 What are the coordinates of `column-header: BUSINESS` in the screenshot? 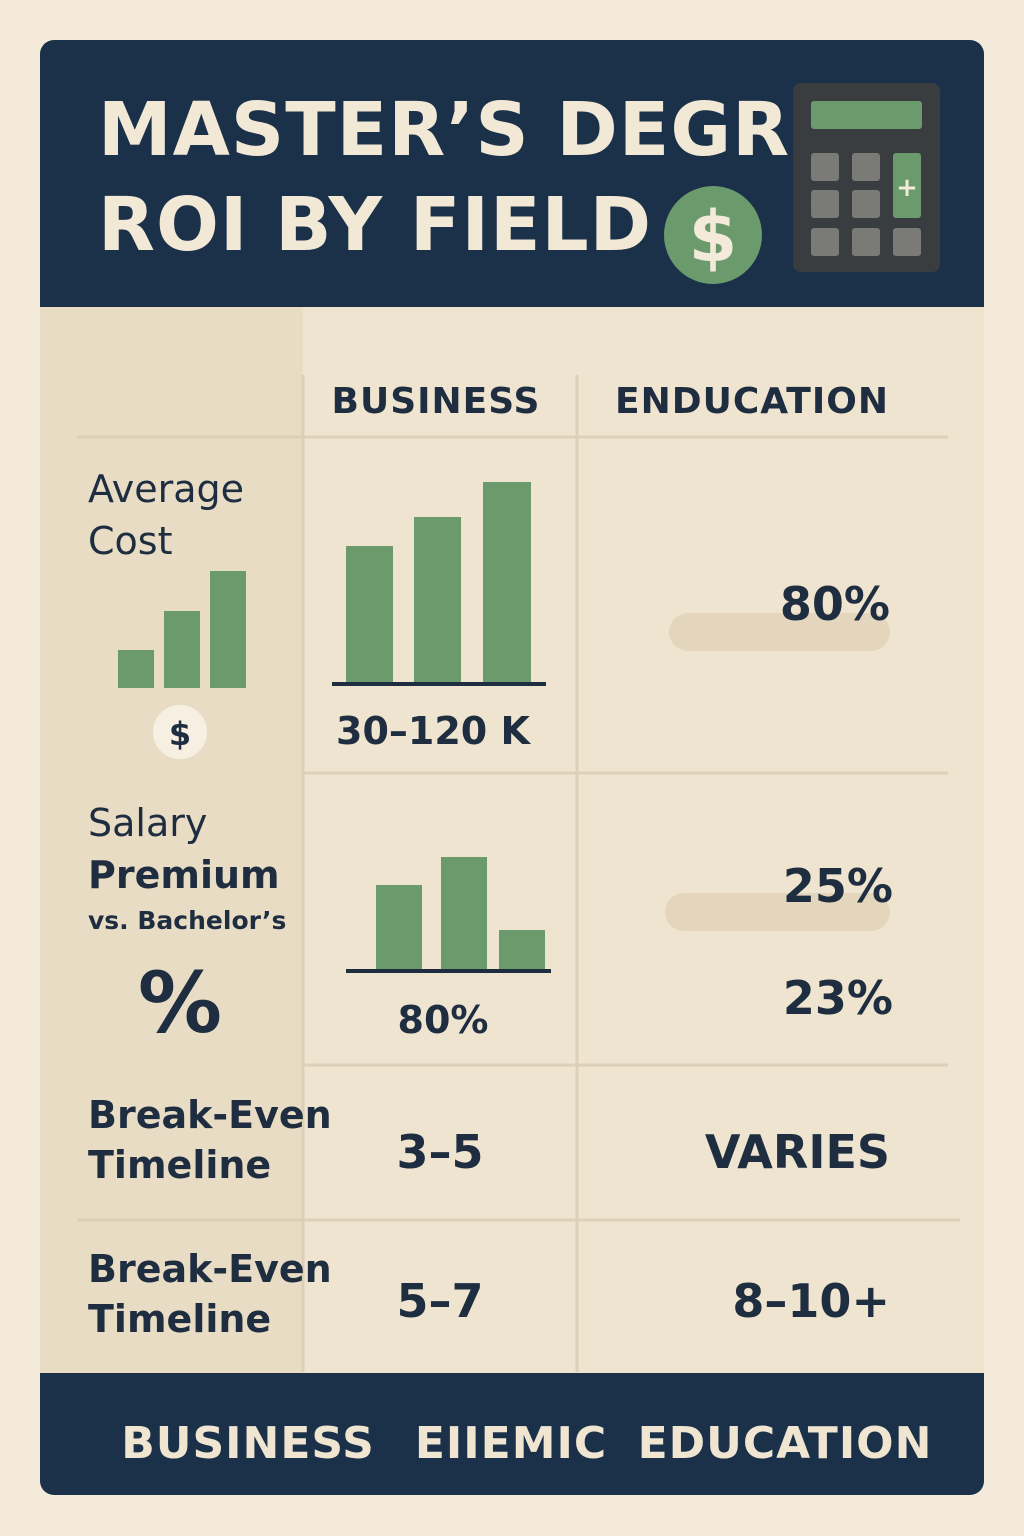 It's located at (436, 401).